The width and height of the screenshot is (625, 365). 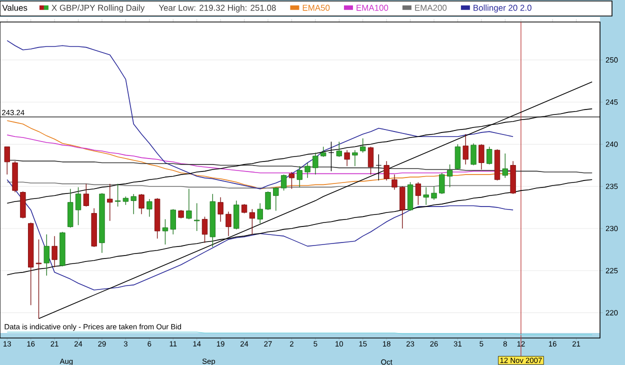 I want to click on legend-label: Bollinger 20 2.0, so click(x=503, y=8).